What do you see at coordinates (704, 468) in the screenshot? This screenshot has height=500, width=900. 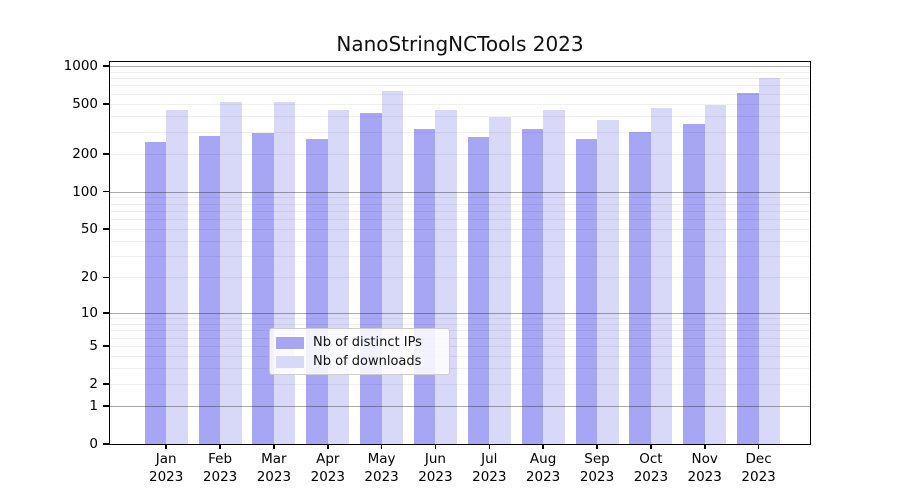 I see `x-tick-label-nov: Nov 2023` at bounding box center [704, 468].